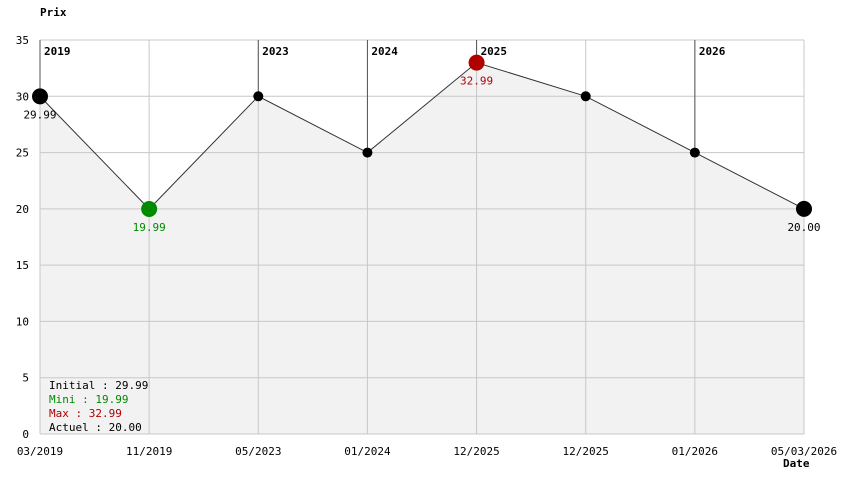  What do you see at coordinates (22, 265) in the screenshot?
I see `y-tick-label: 15` at bounding box center [22, 265].